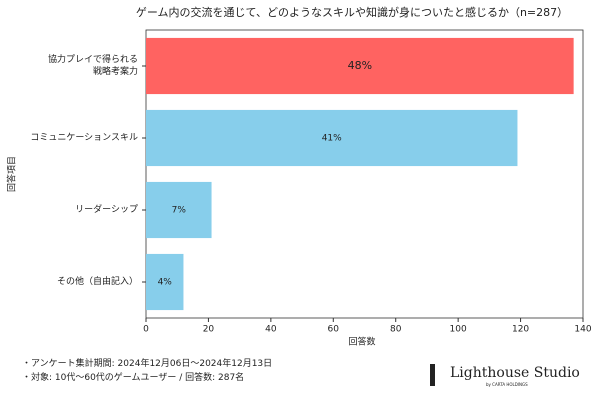 This screenshot has height=404, width=600. I want to click on y-tick-label: コミュニケーションスキル, so click(84, 138).